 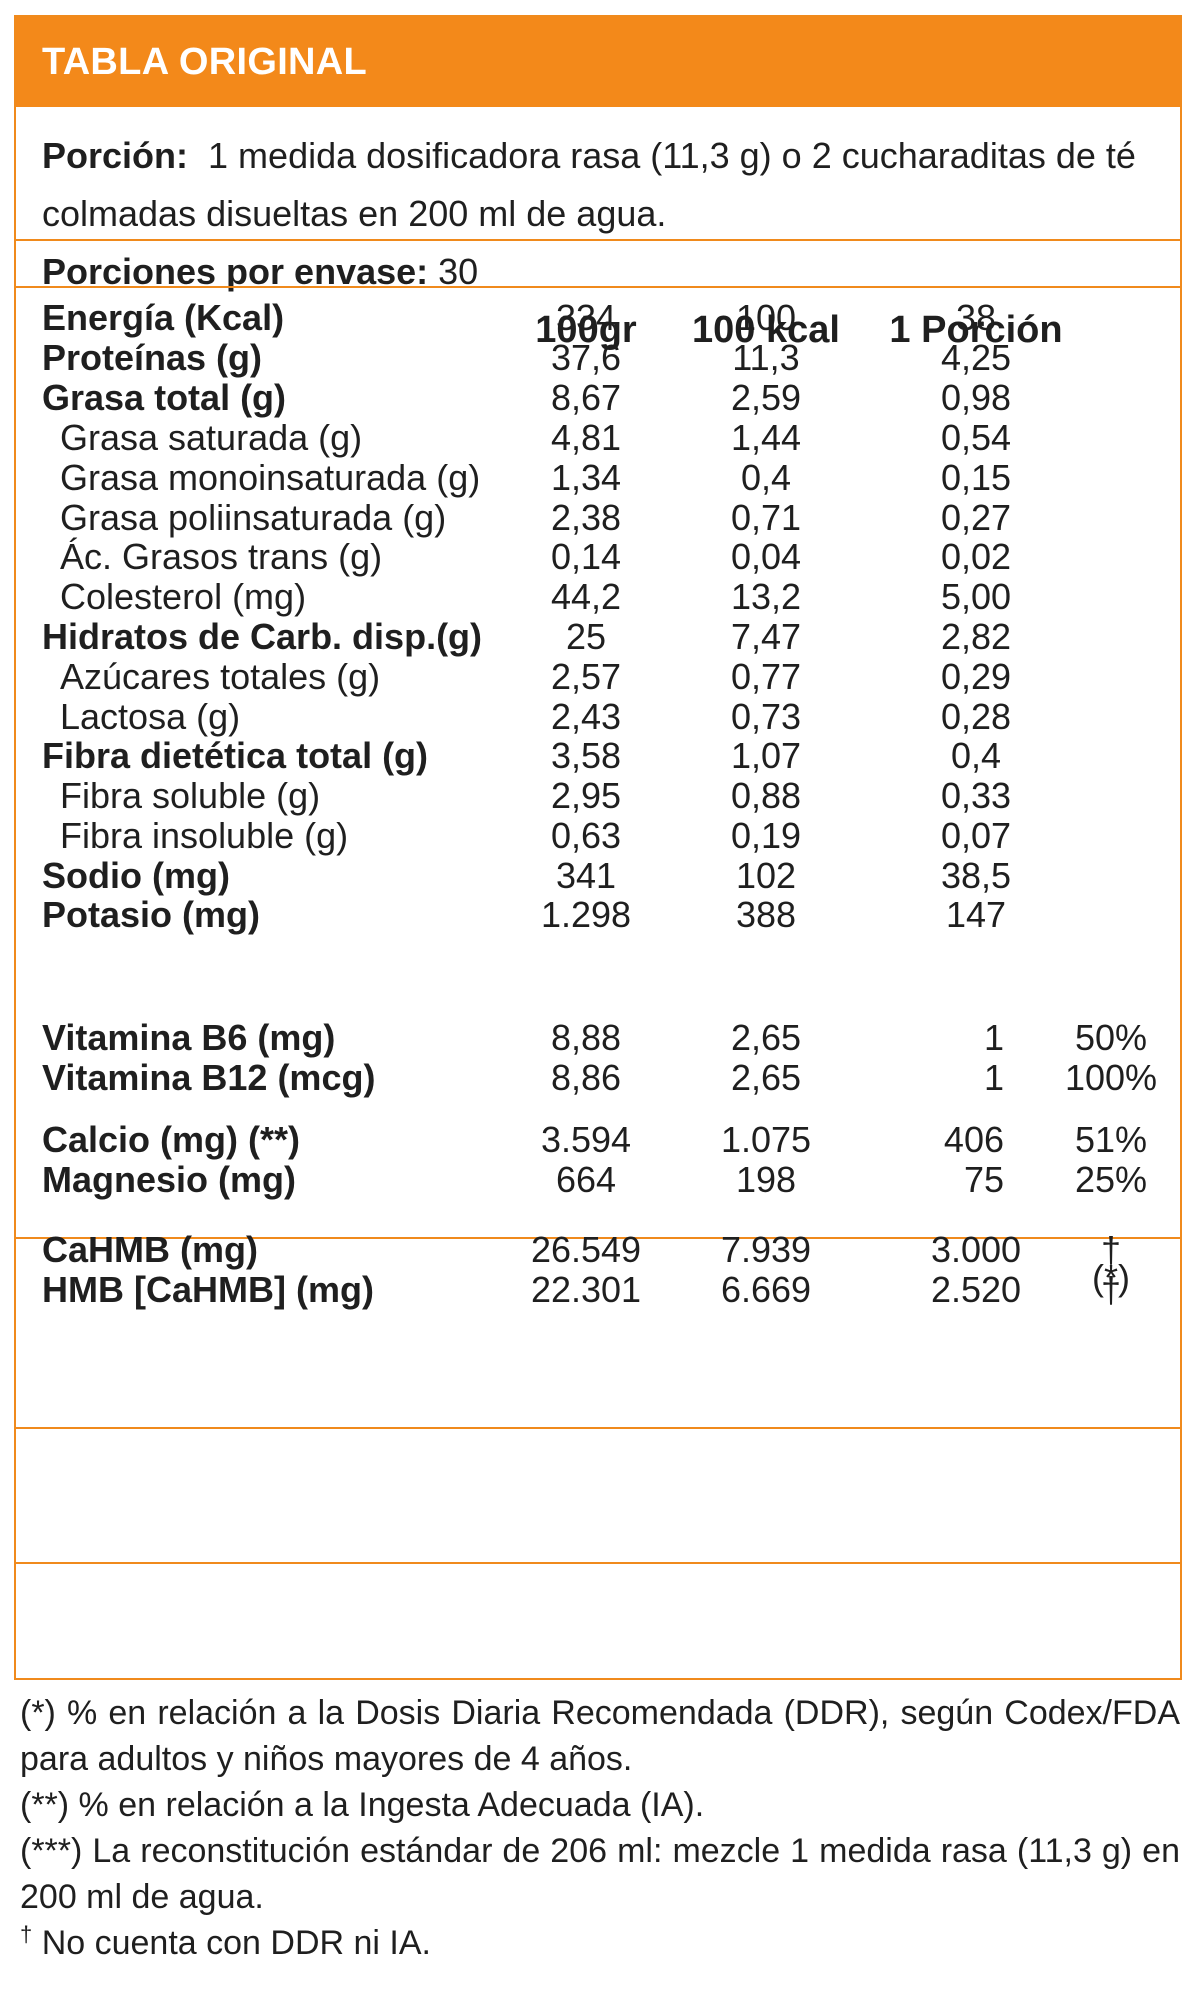 What do you see at coordinates (600, 1943) in the screenshot?
I see `footnote-4: † No cuenta con DDR ni IA.` at bounding box center [600, 1943].